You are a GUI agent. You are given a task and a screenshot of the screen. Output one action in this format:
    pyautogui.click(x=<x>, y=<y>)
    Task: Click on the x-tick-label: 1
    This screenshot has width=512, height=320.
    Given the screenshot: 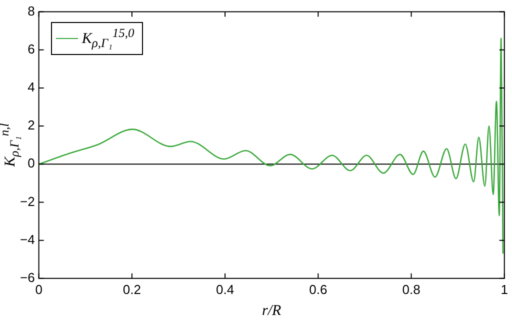 What is the action you would take?
    pyautogui.click(x=504, y=289)
    